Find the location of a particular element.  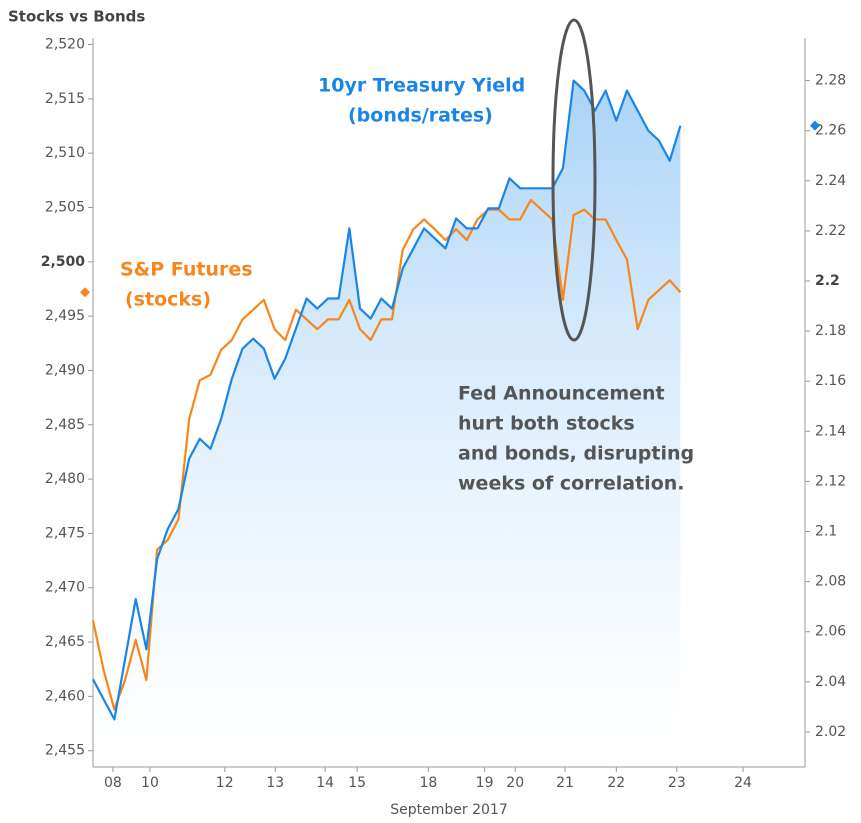

annotation: Fed Announcement is located at coordinates (561, 394).